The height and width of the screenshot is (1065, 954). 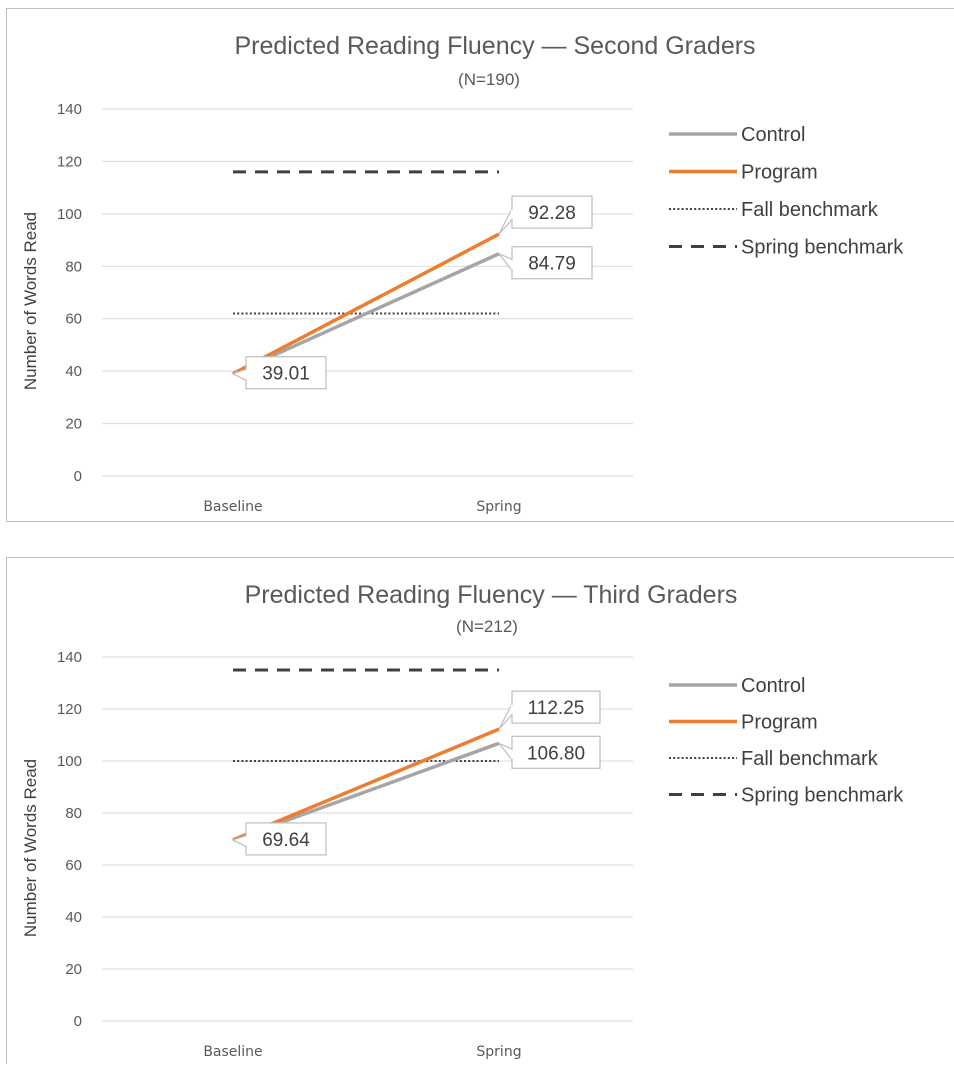 What do you see at coordinates (366, 314) in the screenshot?
I see `series-line-control` at bounding box center [366, 314].